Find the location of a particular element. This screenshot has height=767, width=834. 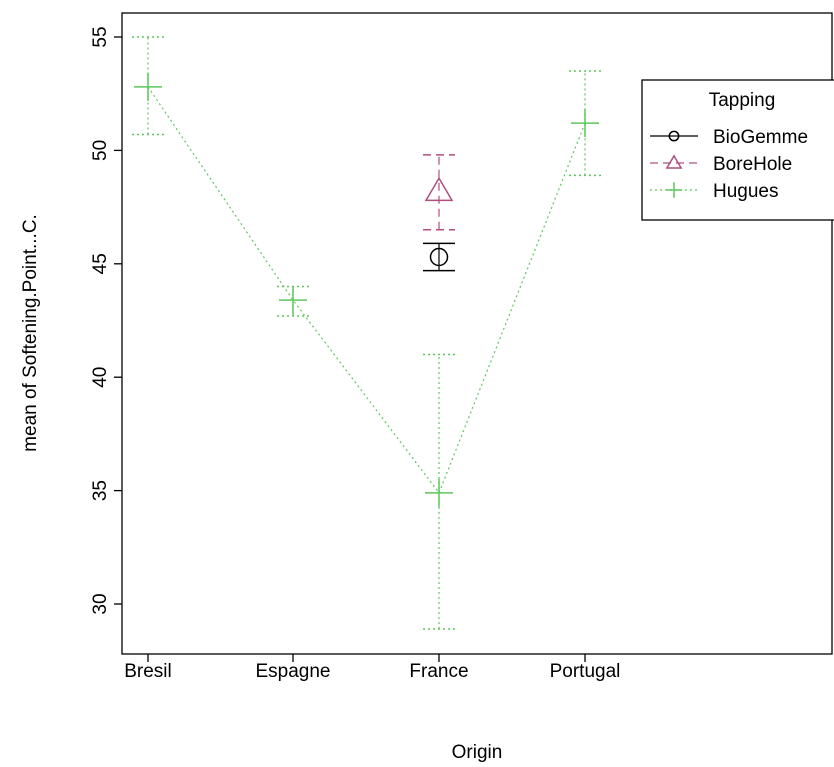

legend-label: Hugues is located at coordinates (746, 191).